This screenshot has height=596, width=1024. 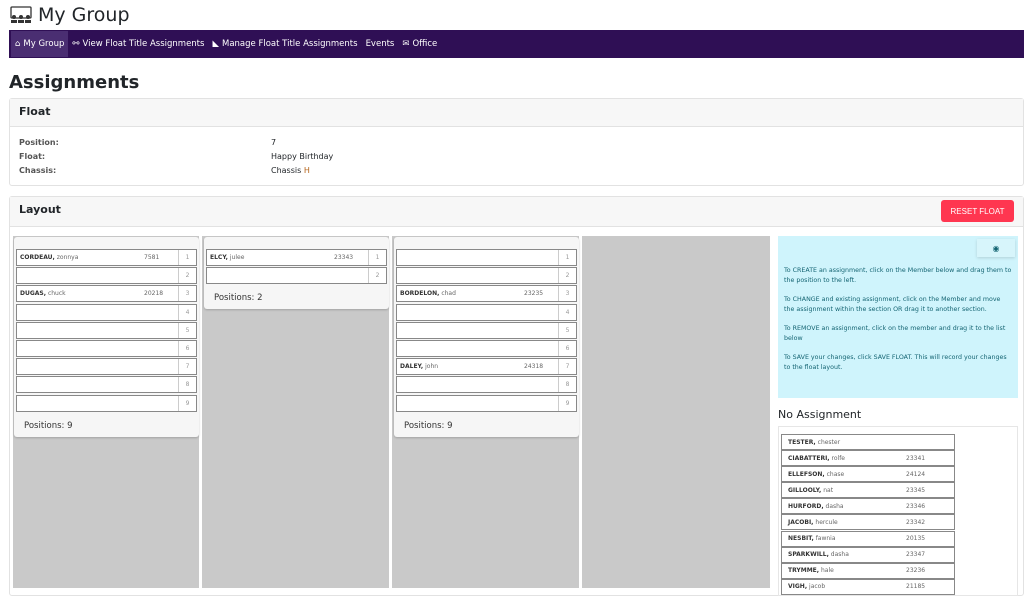 I want to click on last-name: DUGAS,, so click(x=33, y=294).